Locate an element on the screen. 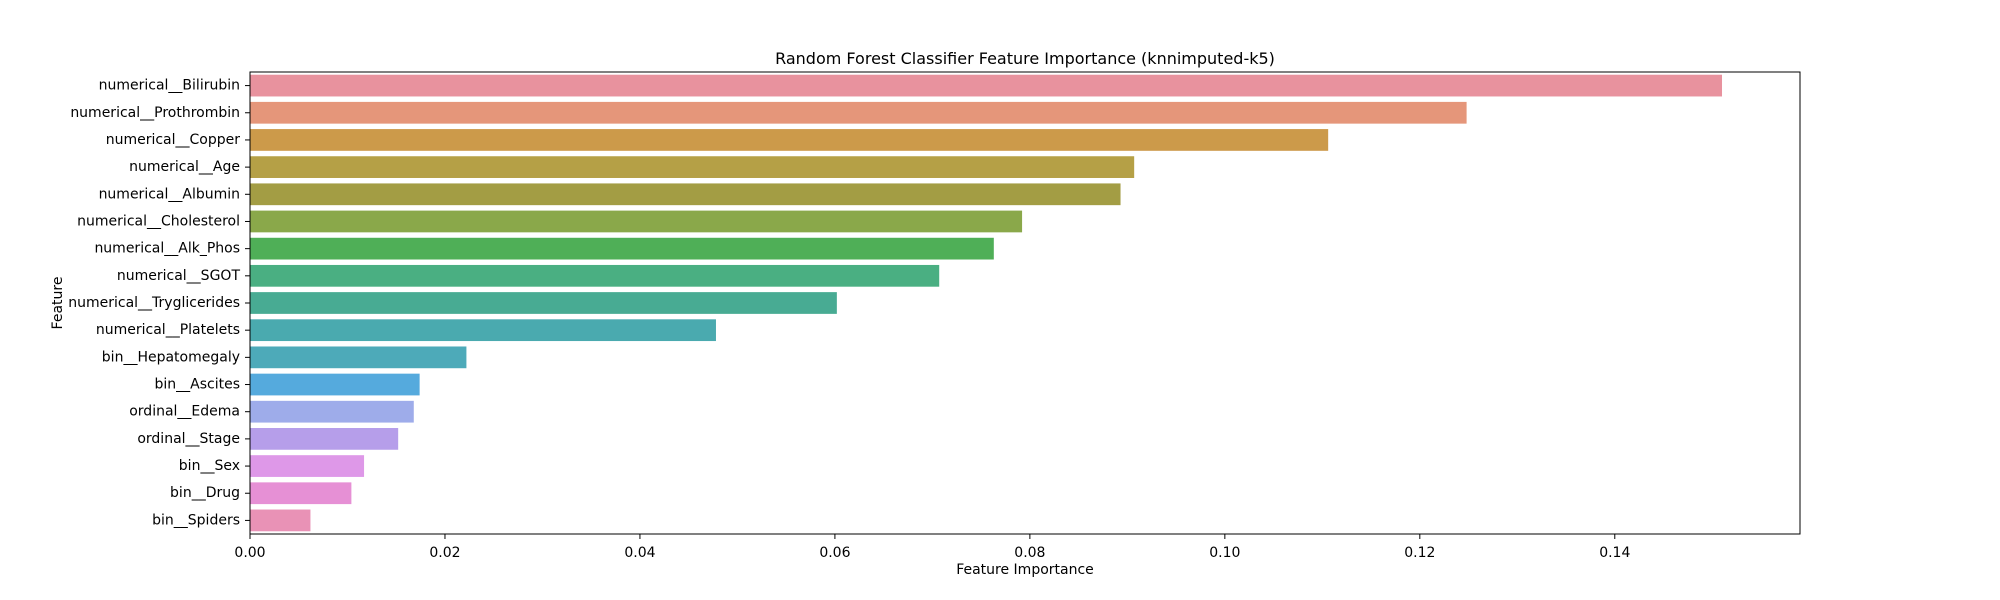  x-tick-label: 0.02 is located at coordinates (444, 553).